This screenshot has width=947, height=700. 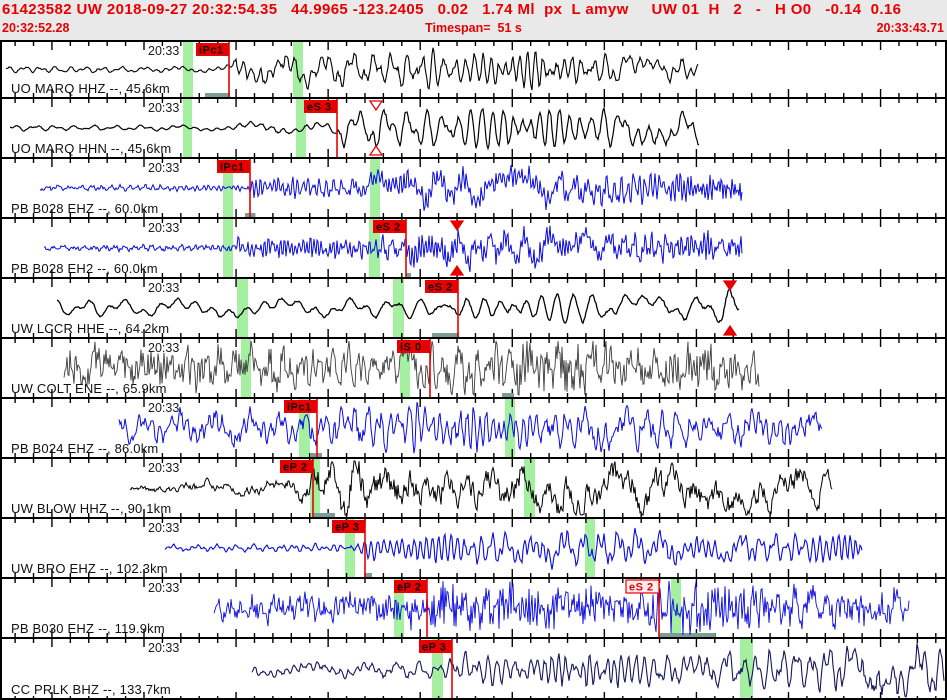 What do you see at coordinates (91, 148) in the screenshot?
I see `station-channel-label: UO MARQ HHN --, 45.6km` at bounding box center [91, 148].